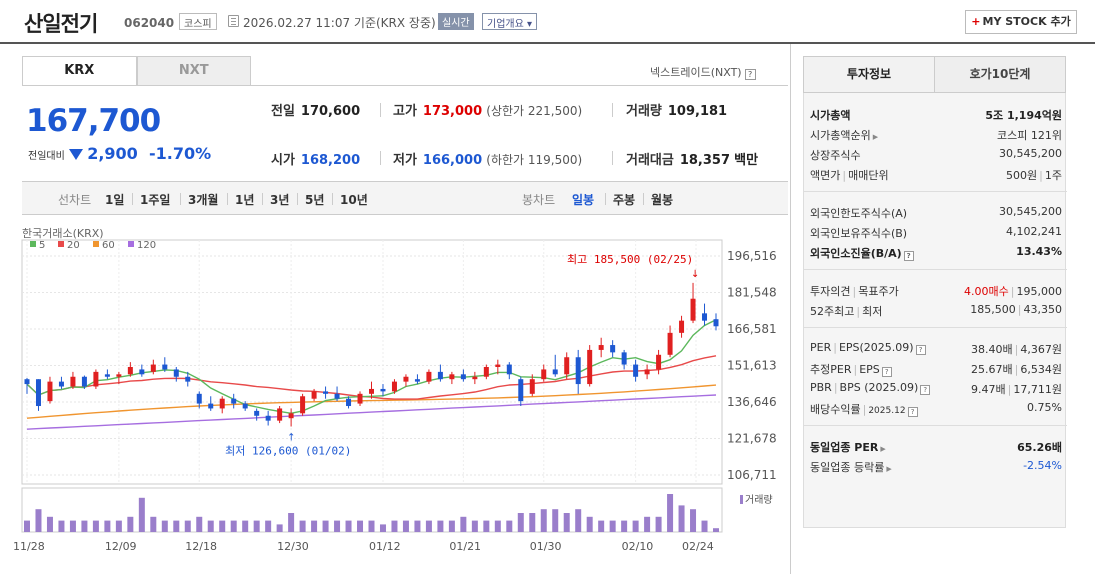 The height and width of the screenshot is (574, 1095). Describe the element at coordinates (936, 466) in the screenshot. I see `row-sector-rate: 동일업종 등락률 ▶ -2.54%` at that location.